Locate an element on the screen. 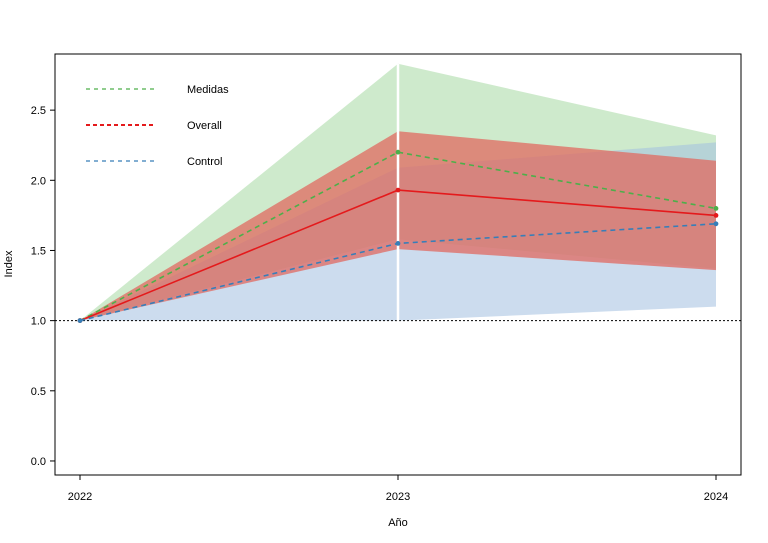 The width and height of the screenshot is (768, 543). legend-label-overall: Overall is located at coordinates (204, 126).